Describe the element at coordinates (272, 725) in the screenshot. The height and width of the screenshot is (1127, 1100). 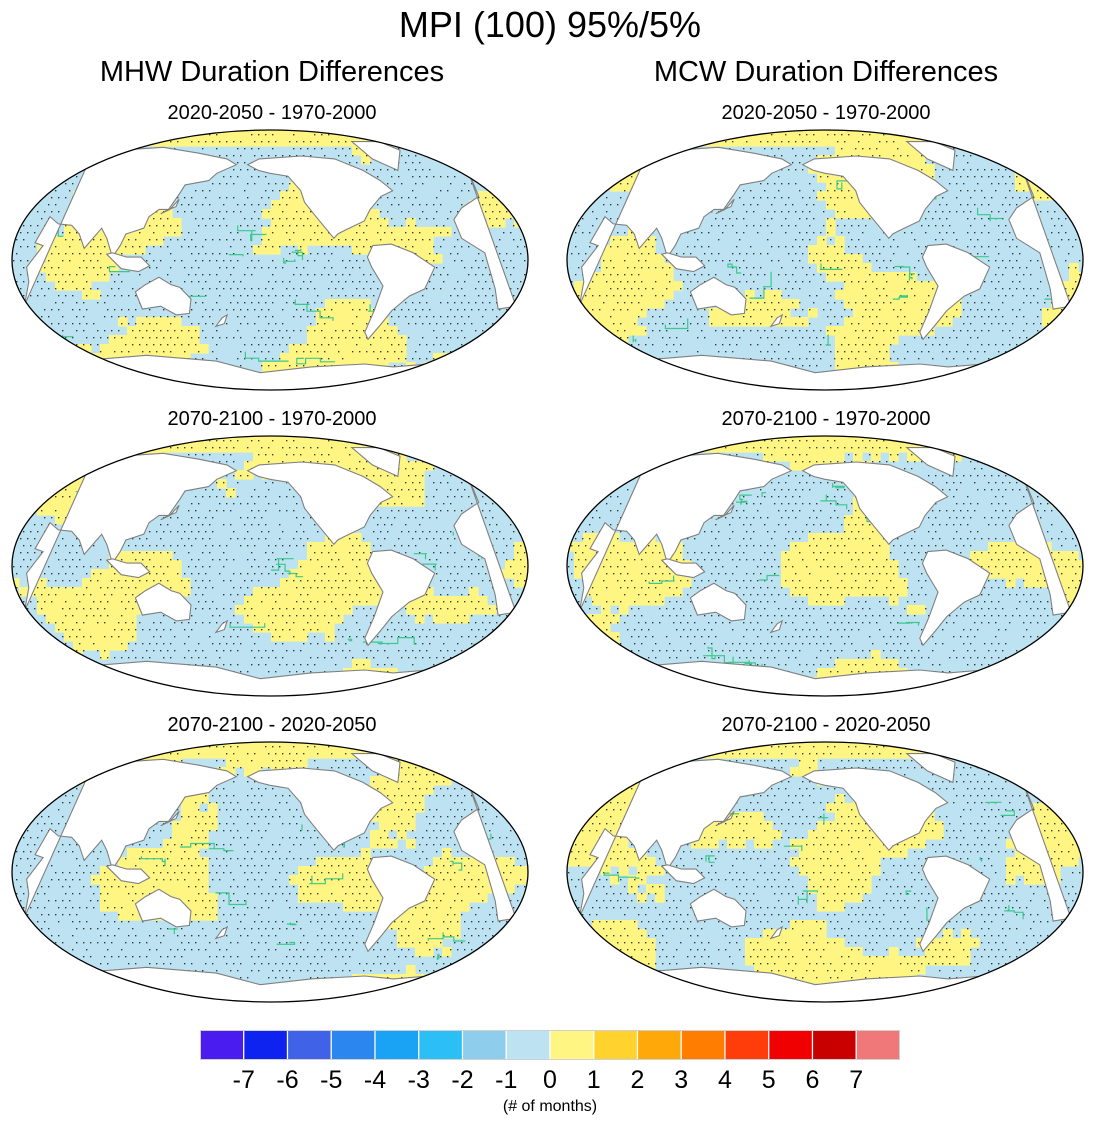
I see `mhw-panel-3-label: 2070-2100 - 2020-2050` at that location.